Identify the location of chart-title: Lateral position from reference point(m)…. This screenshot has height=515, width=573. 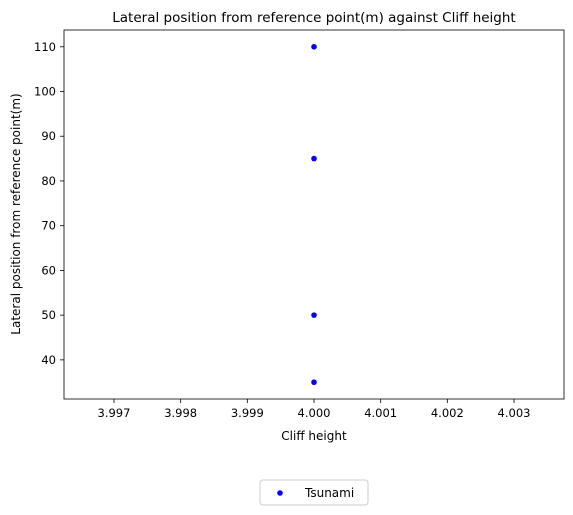
(313, 18).